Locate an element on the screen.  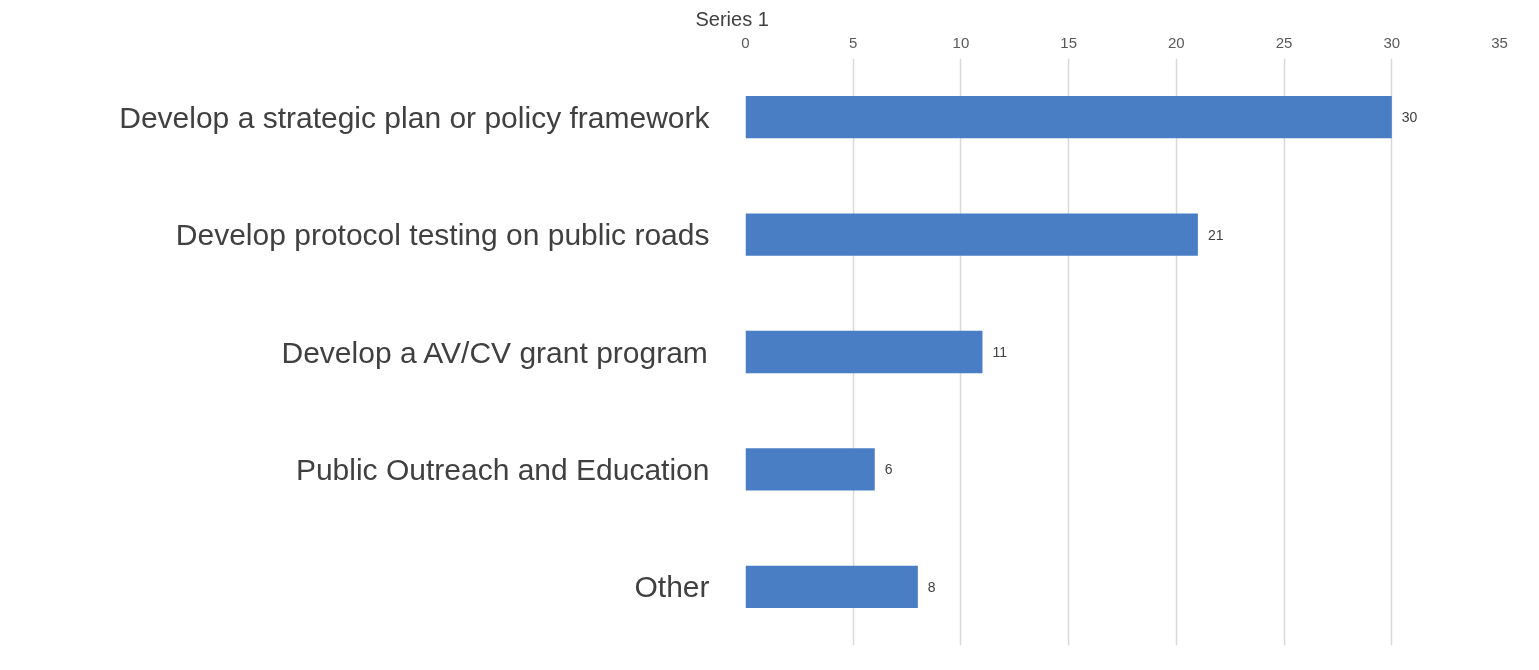
data-label: 6 is located at coordinates (888, 469).